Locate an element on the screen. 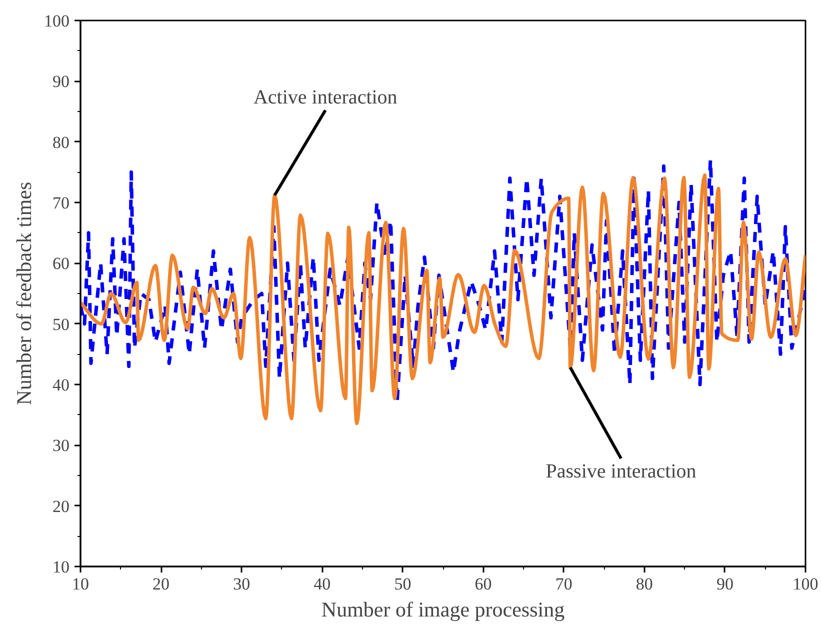 The width and height of the screenshot is (822, 634). x-tick-label: 10 is located at coordinates (80, 584).